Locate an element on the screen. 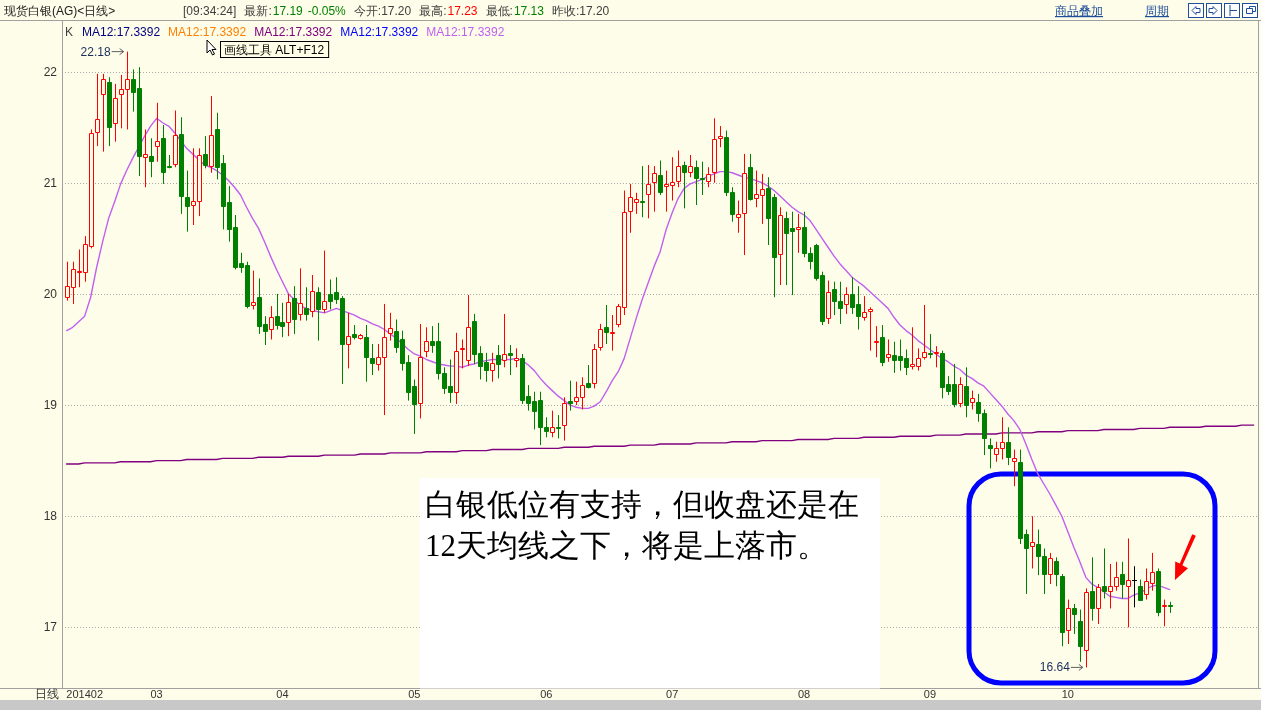  text: -0.05% is located at coordinates (327, 11).